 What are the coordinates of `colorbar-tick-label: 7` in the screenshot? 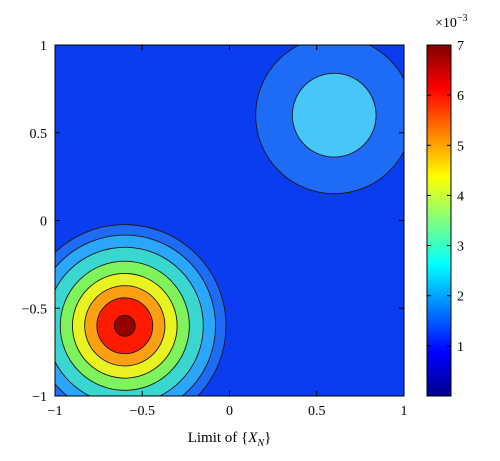 It's located at (460, 46).